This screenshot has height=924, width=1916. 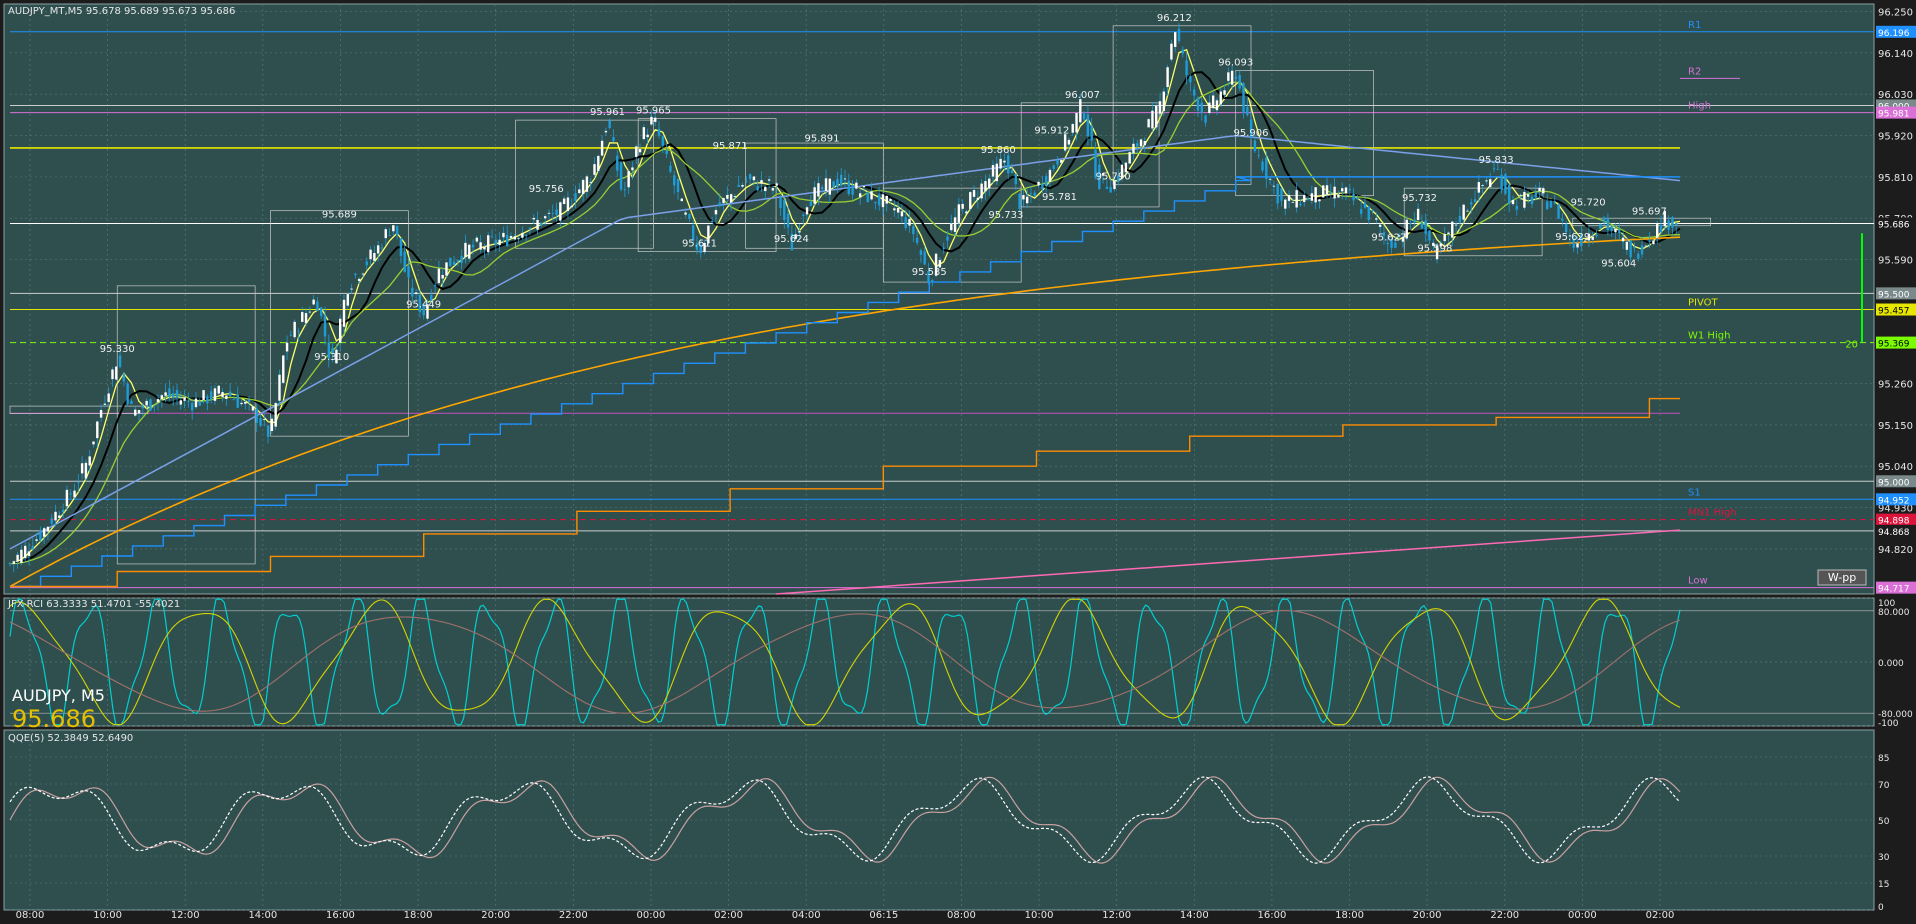 I want to click on rci-lines, so click(x=845, y=662).